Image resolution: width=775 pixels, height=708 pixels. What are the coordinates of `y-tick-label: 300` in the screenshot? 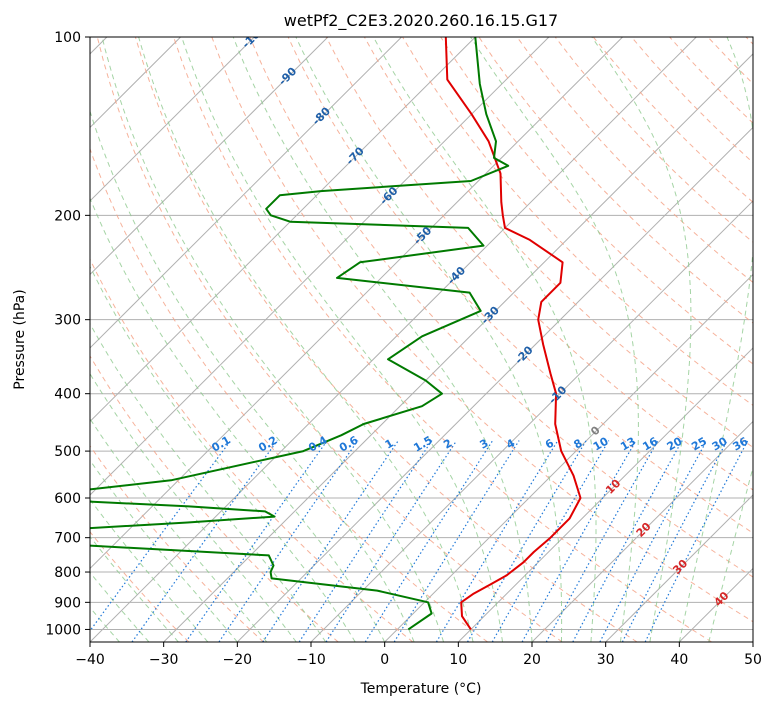 It's located at (67, 321).